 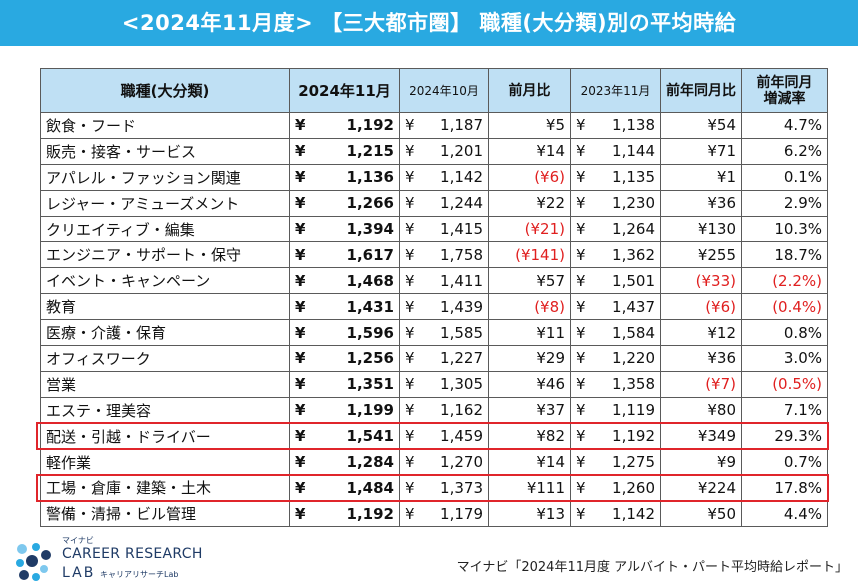 What do you see at coordinates (529, 488) in the screenshot?
I see `cell-mom: ¥111` at bounding box center [529, 488].